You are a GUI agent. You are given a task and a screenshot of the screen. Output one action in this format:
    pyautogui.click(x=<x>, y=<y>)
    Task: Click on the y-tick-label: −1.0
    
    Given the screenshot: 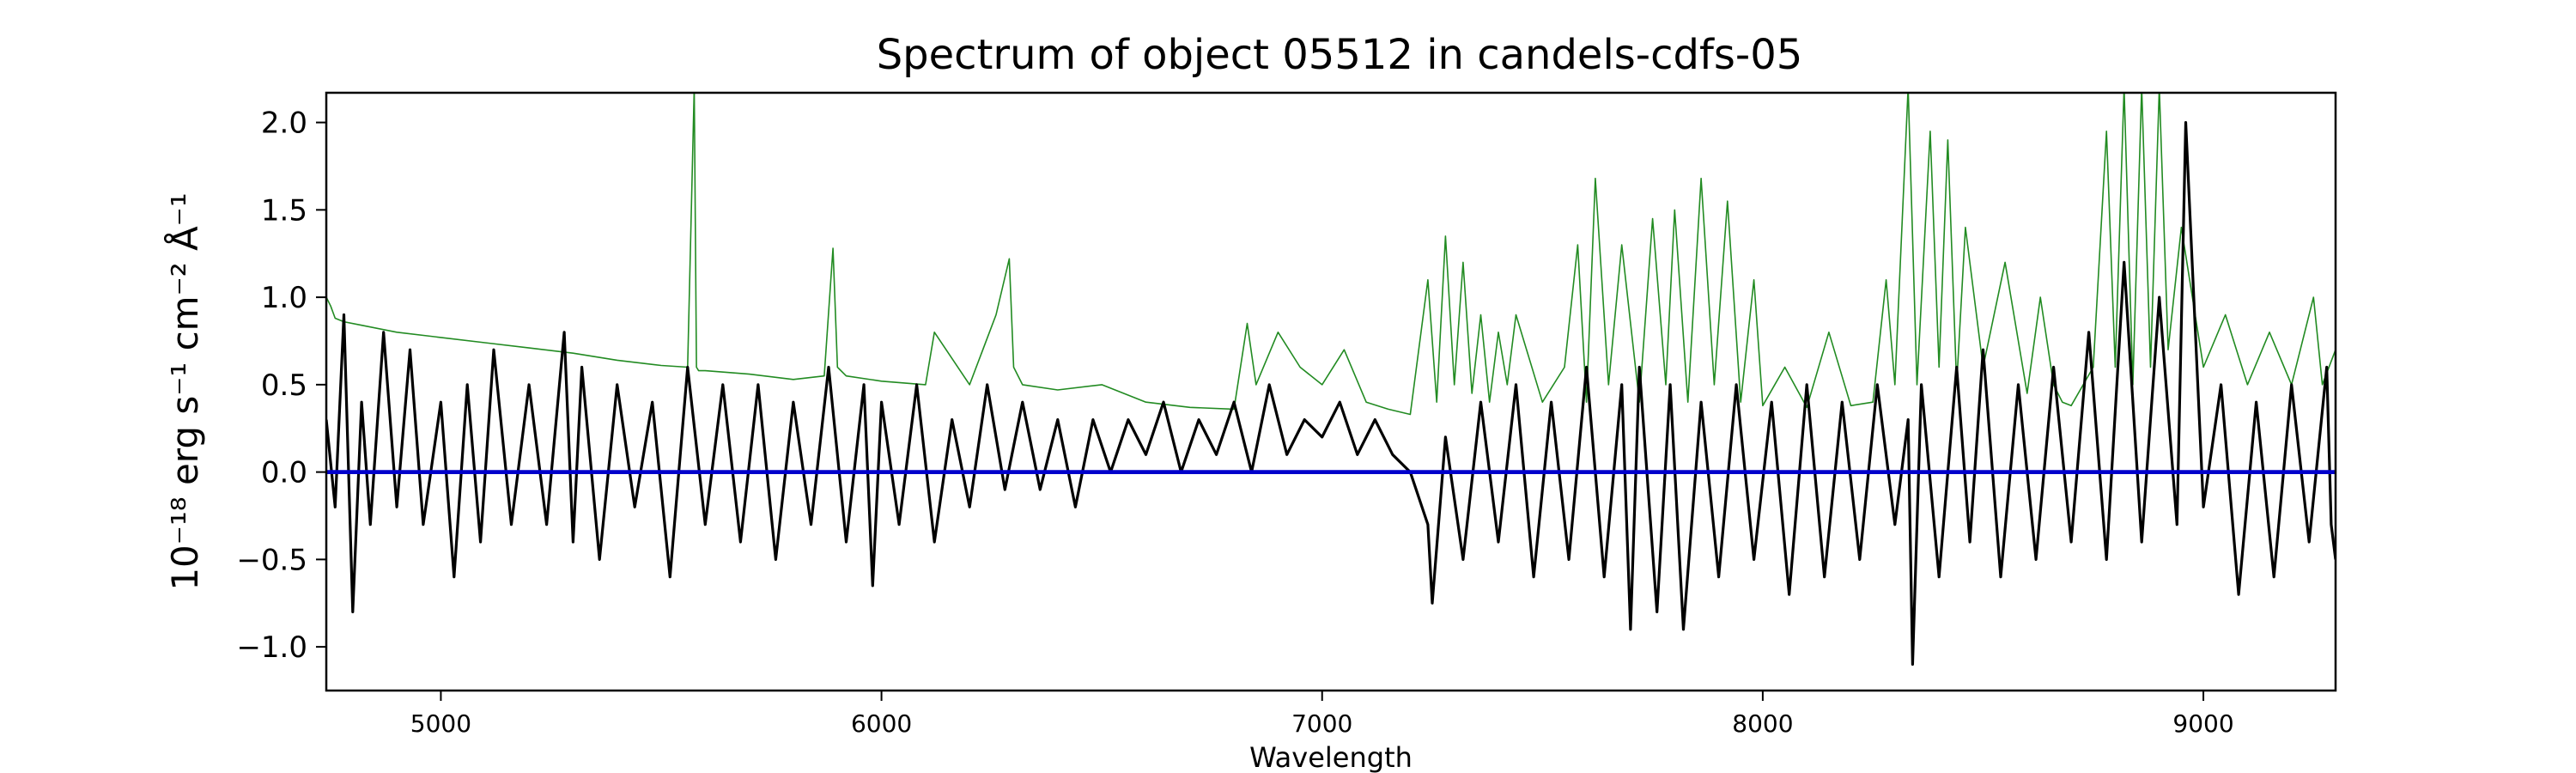 What is the action you would take?
    pyautogui.click(x=271, y=647)
    